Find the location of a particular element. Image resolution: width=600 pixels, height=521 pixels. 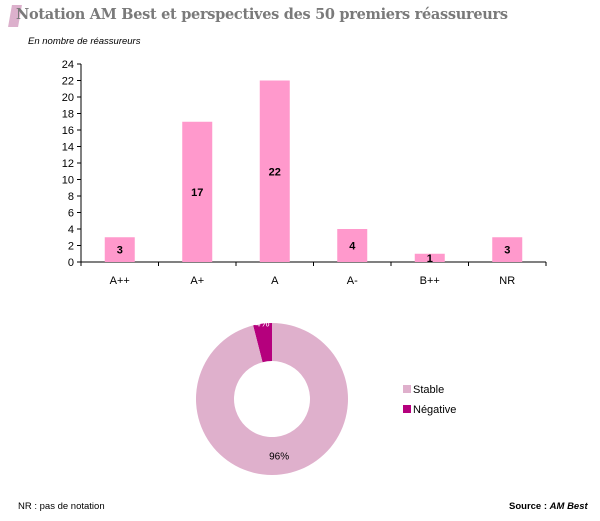

legend-swatch-négative is located at coordinates (407, 409).